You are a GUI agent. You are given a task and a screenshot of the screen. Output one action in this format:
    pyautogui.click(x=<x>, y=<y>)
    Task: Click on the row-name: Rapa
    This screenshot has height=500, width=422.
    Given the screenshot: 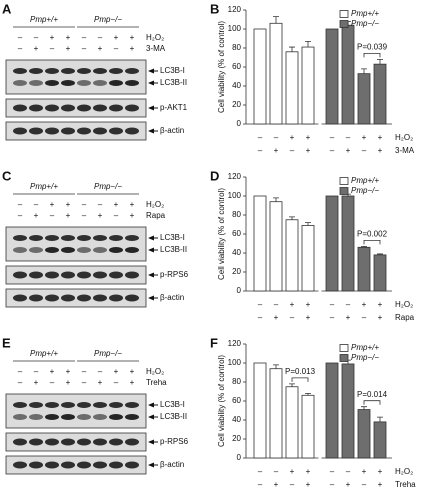 What is the action you would take?
    pyautogui.click(x=405, y=317)
    